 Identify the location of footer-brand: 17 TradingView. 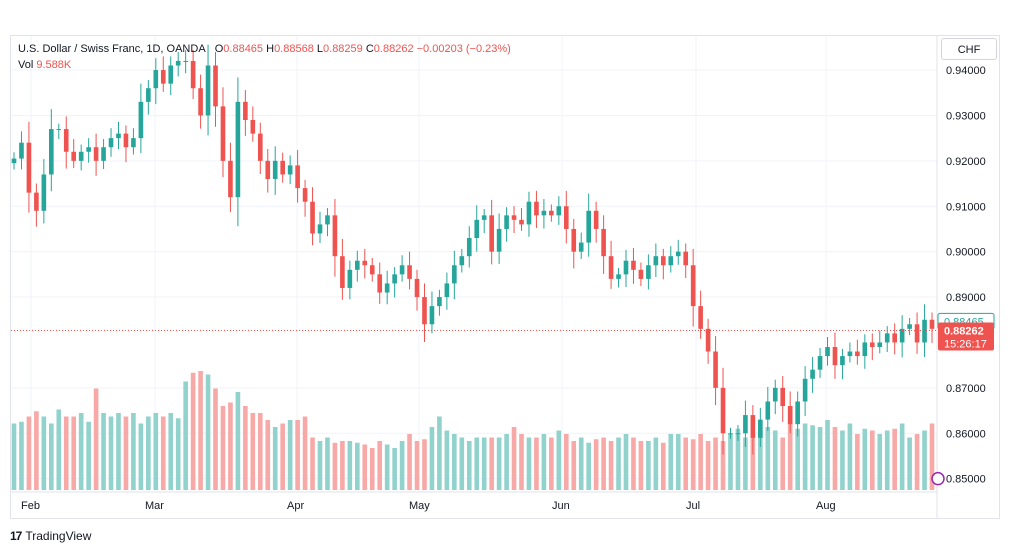
(50, 536).